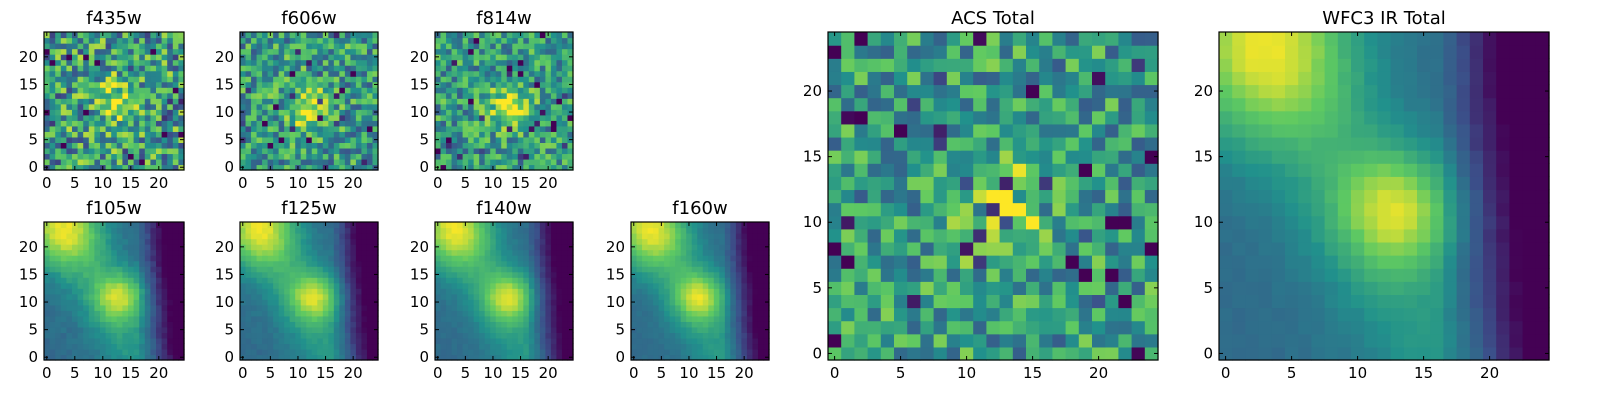  Describe the element at coordinates (33, 140) in the screenshot. I see `y-tick-label: 5` at that location.